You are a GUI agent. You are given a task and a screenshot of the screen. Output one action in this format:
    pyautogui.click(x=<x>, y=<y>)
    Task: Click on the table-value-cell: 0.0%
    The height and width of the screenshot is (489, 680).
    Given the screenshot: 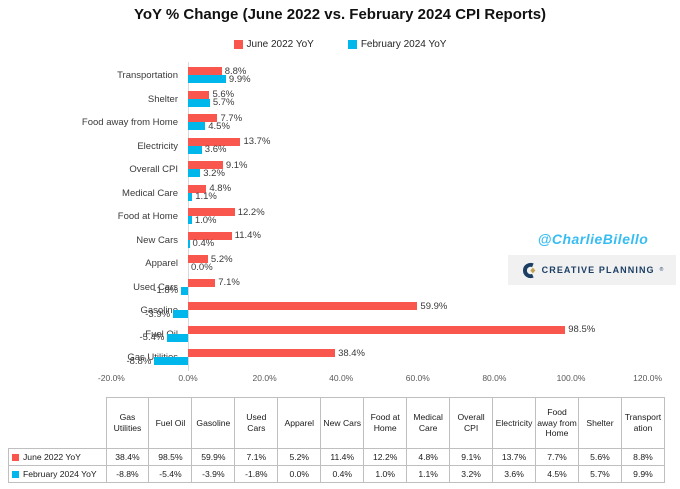 What is the action you would take?
    pyautogui.click(x=299, y=474)
    